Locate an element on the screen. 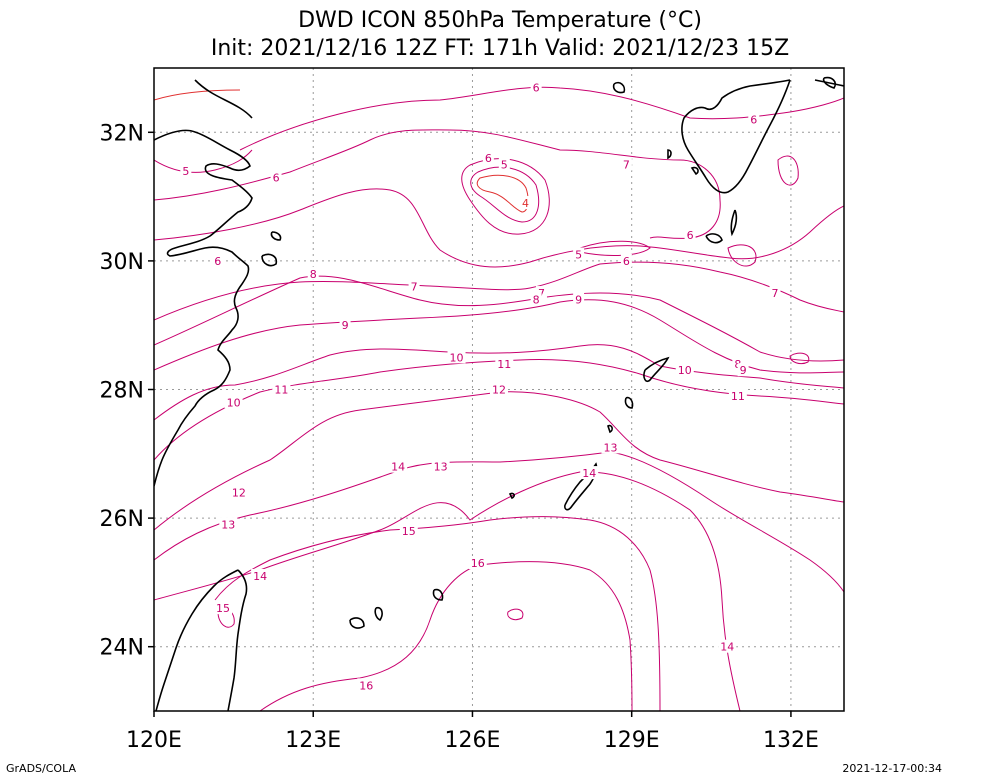 Image resolution: width=1000 pixels, height=779 pixels. contour-cold-nw is located at coordinates (197, 95).